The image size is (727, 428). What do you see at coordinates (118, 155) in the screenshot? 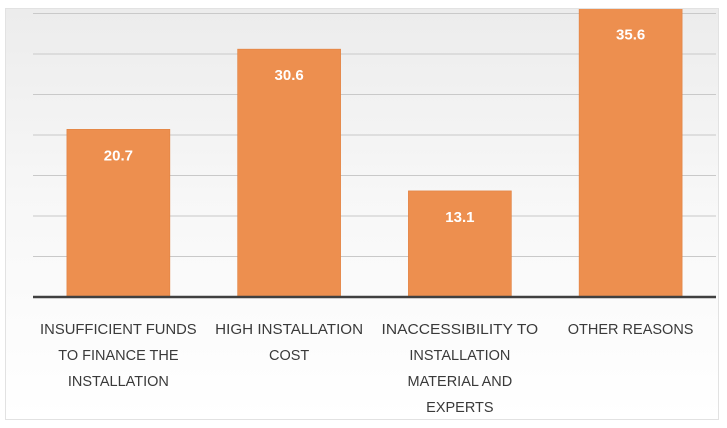
I see `data-label: 20.7` at bounding box center [118, 155].